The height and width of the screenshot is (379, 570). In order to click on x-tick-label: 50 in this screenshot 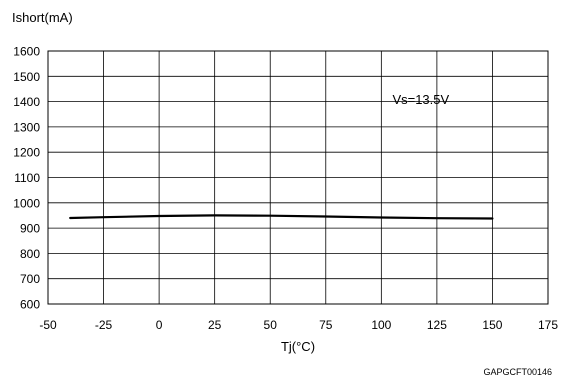, I will do `click(271, 325)`.